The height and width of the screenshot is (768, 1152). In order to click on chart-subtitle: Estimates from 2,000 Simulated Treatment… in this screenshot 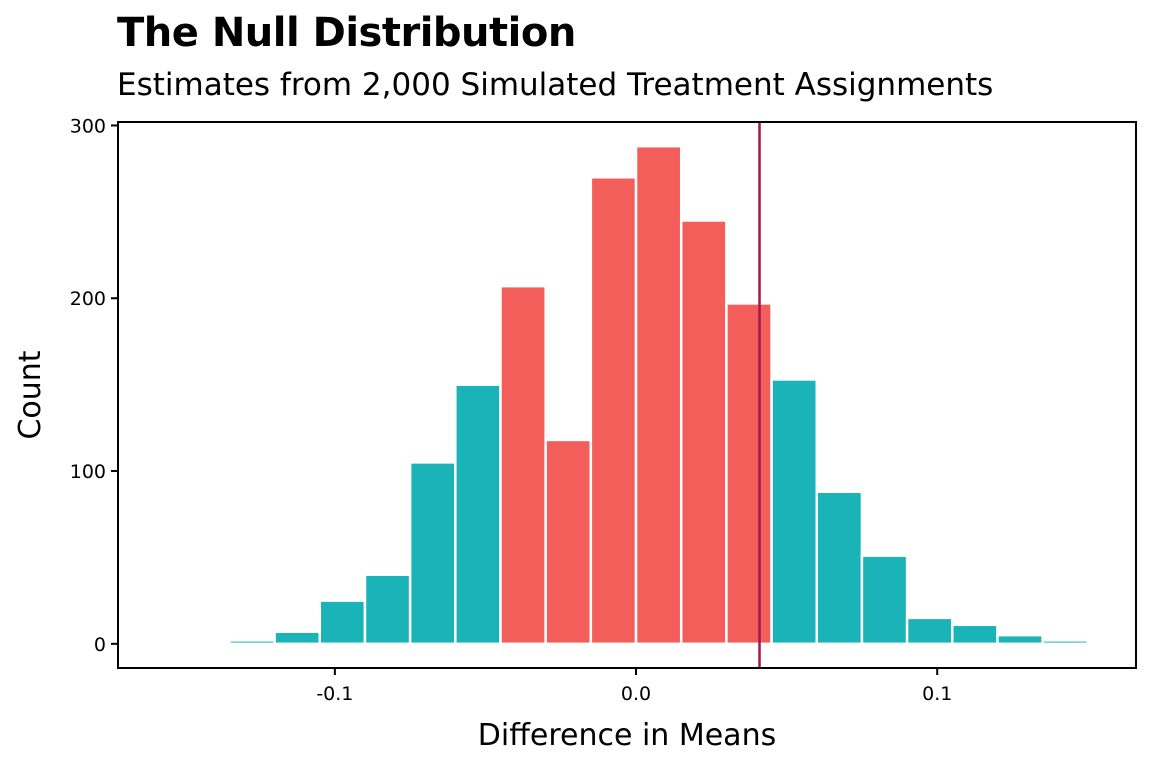, I will do `click(555, 85)`.